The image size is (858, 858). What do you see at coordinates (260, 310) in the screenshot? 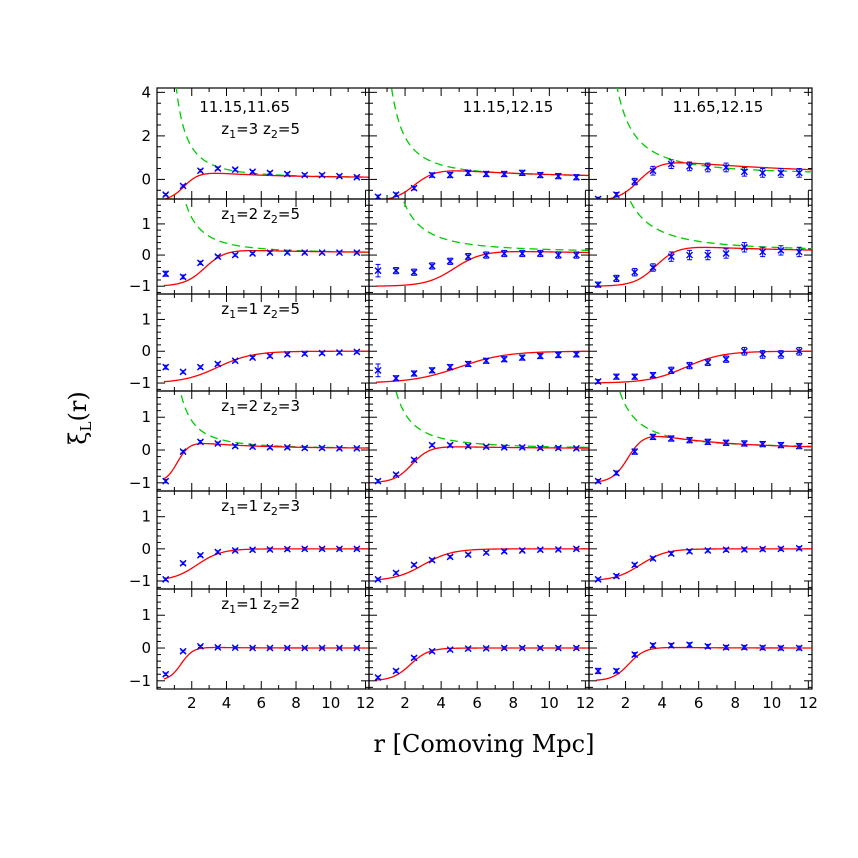
I see `row-label: z1=1 z2=5` at bounding box center [260, 310].